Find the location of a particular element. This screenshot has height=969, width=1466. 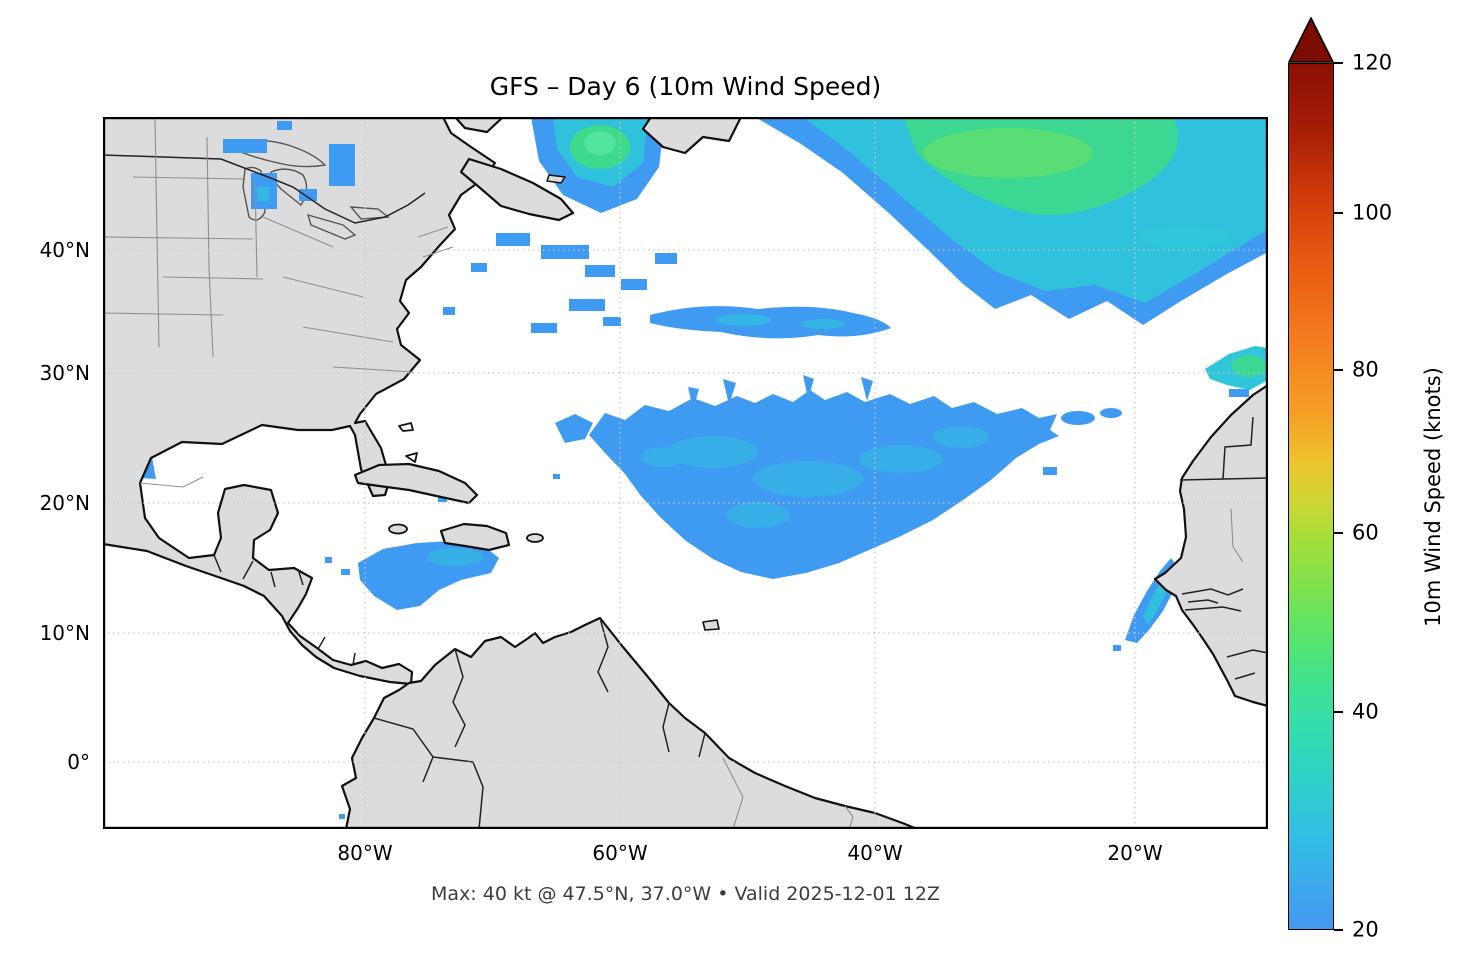

colorbar-title: 10m Wind Speed (knots) is located at coordinates (1433, 497).